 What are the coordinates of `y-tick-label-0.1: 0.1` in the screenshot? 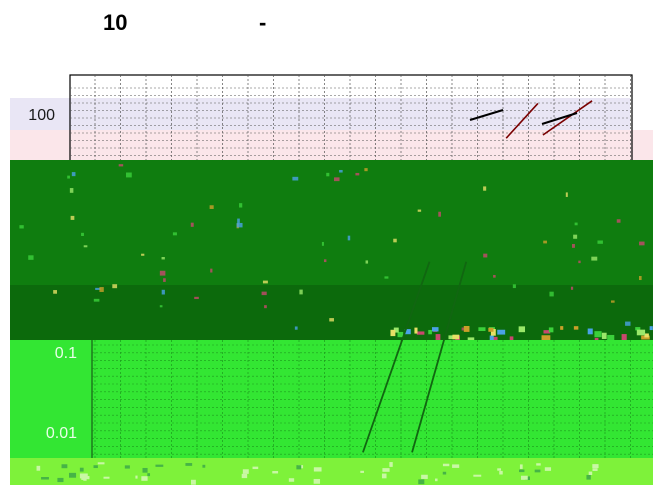 It's located at (66, 353).